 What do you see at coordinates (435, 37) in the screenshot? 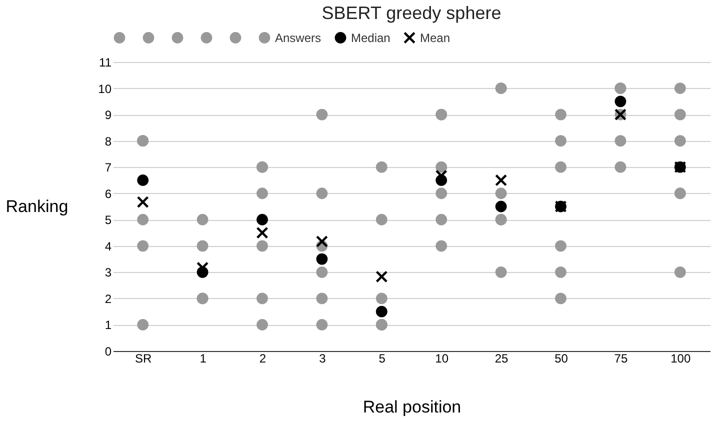
I see `legend-label: Mean` at bounding box center [435, 37].